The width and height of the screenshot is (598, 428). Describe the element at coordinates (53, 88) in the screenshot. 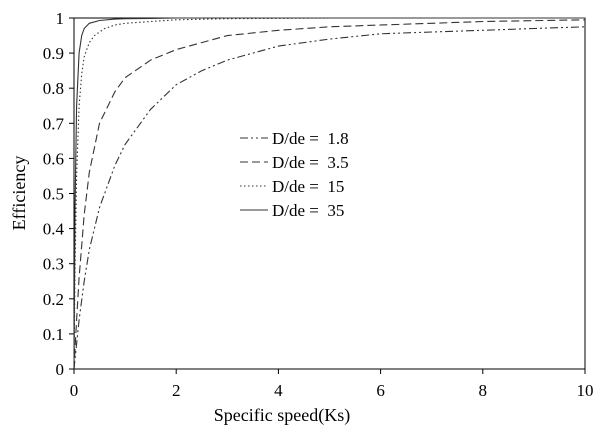

I see `y-tick-label: 0.8` at that location.